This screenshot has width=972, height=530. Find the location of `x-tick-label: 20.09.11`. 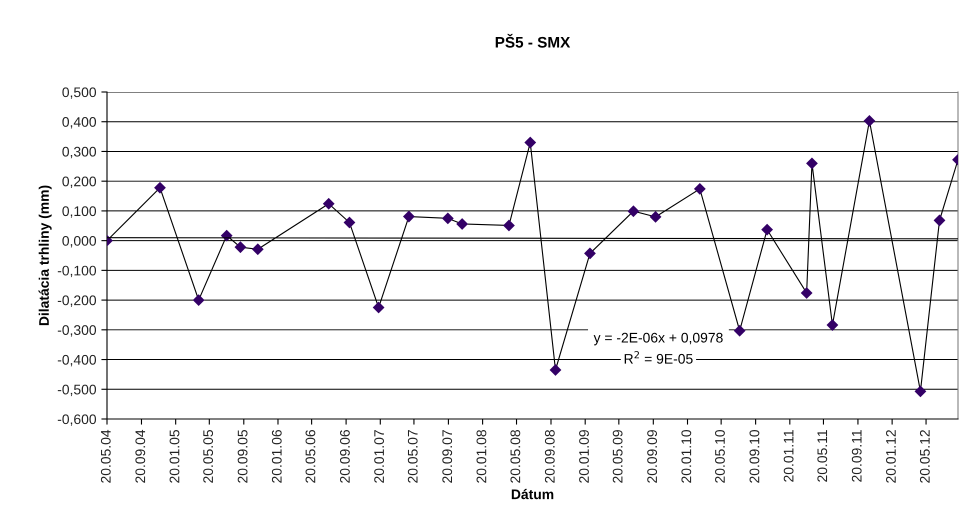

x-tick-label: 20.09.11 is located at coordinates (857, 456).